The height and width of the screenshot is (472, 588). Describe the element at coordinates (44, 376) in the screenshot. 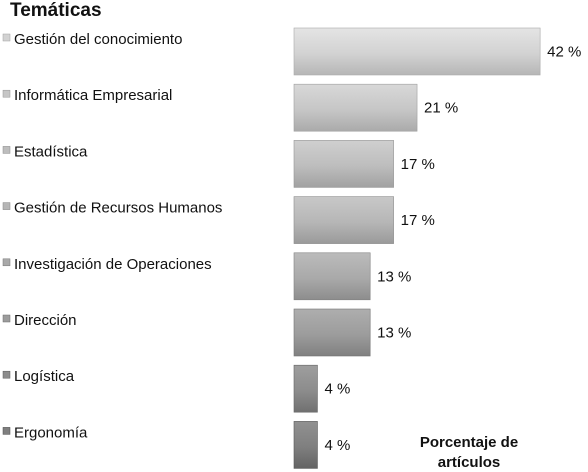

I see `category-label: Logística` at that location.